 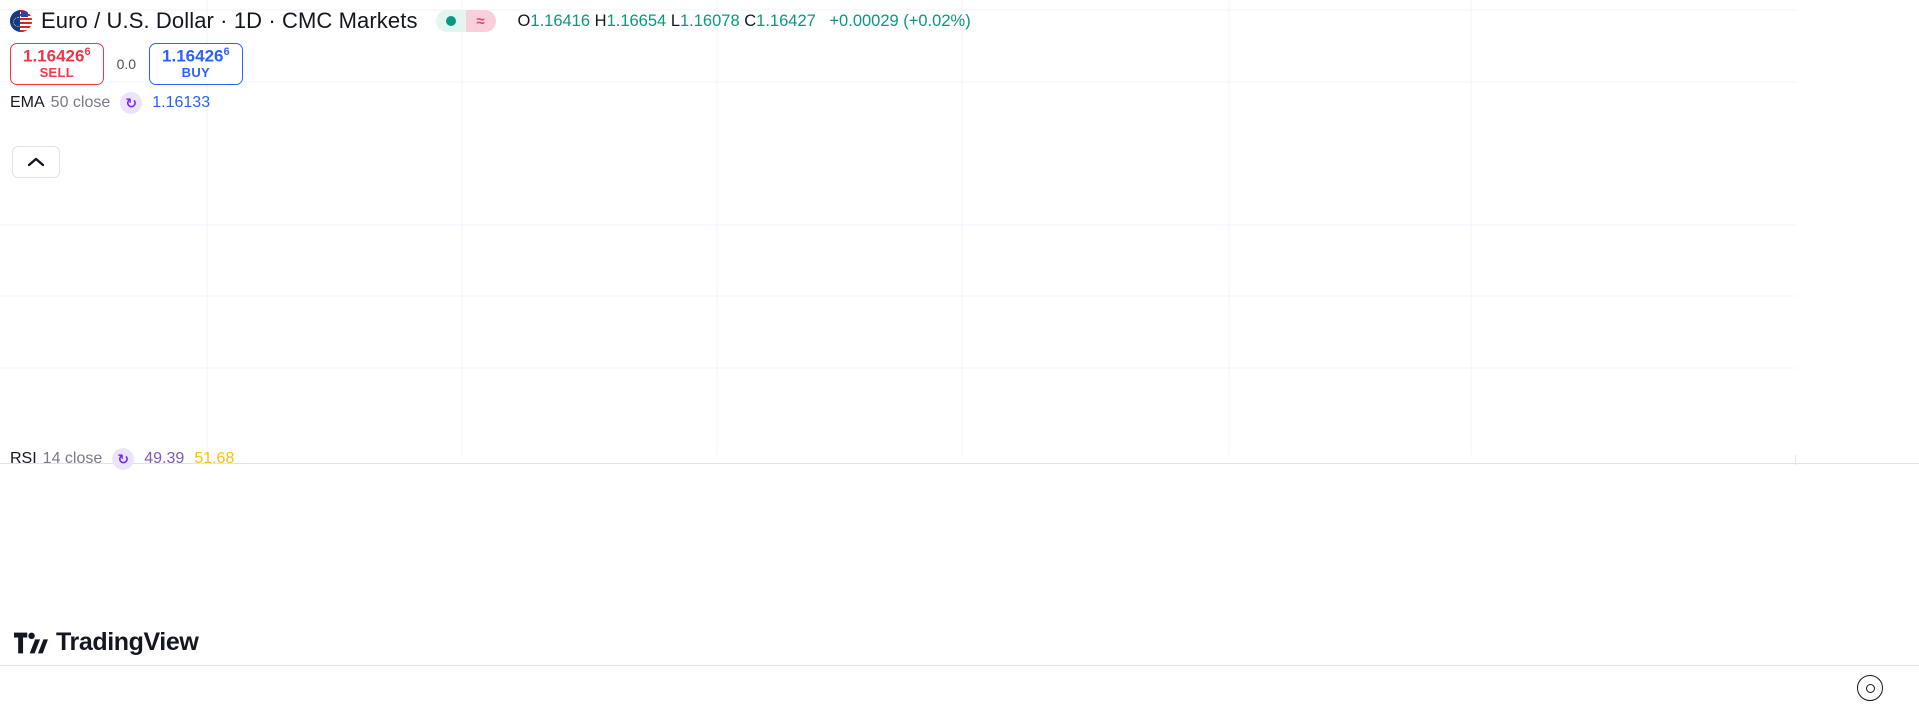 What do you see at coordinates (490, 64) in the screenshot?
I see `buy-sell-row: 1.164266 SELL 0.0 1.164266 BUY` at bounding box center [490, 64].